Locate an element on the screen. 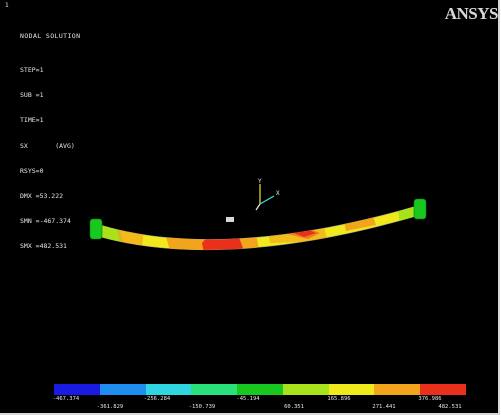 The height and width of the screenshot is (415, 501). info-line-smx: SMX =482.531 is located at coordinates (43, 246).